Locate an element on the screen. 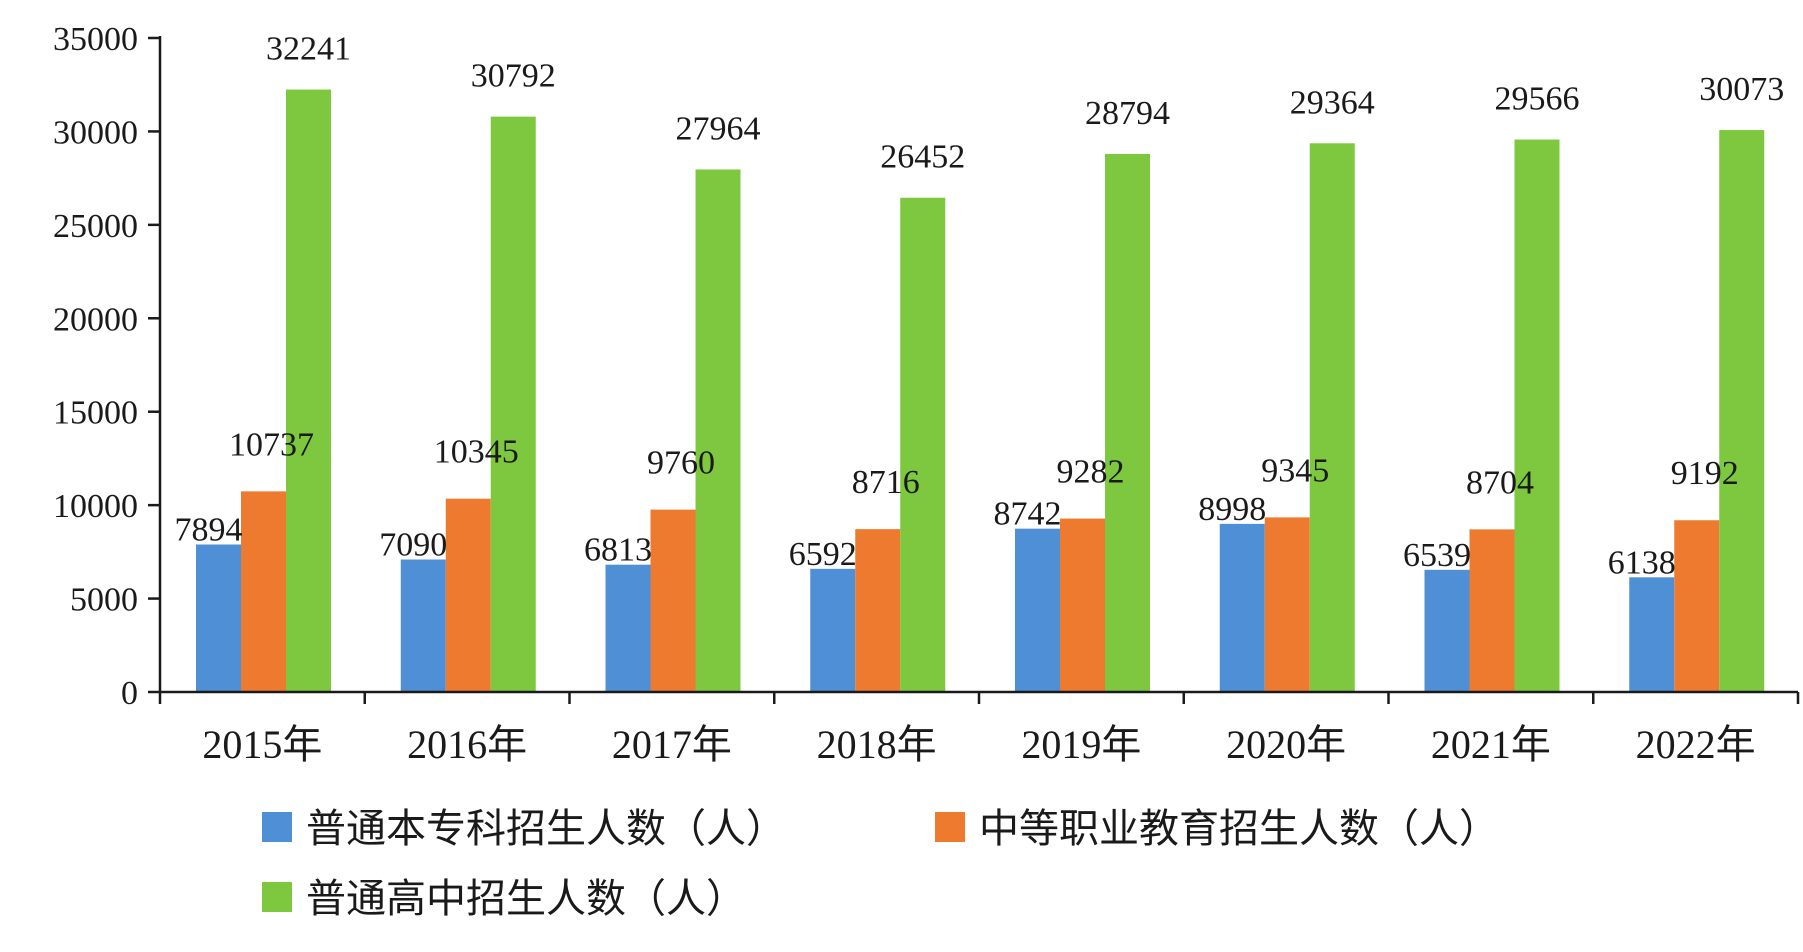  data-label-3-2021年: 29566 is located at coordinates (1537, 99).